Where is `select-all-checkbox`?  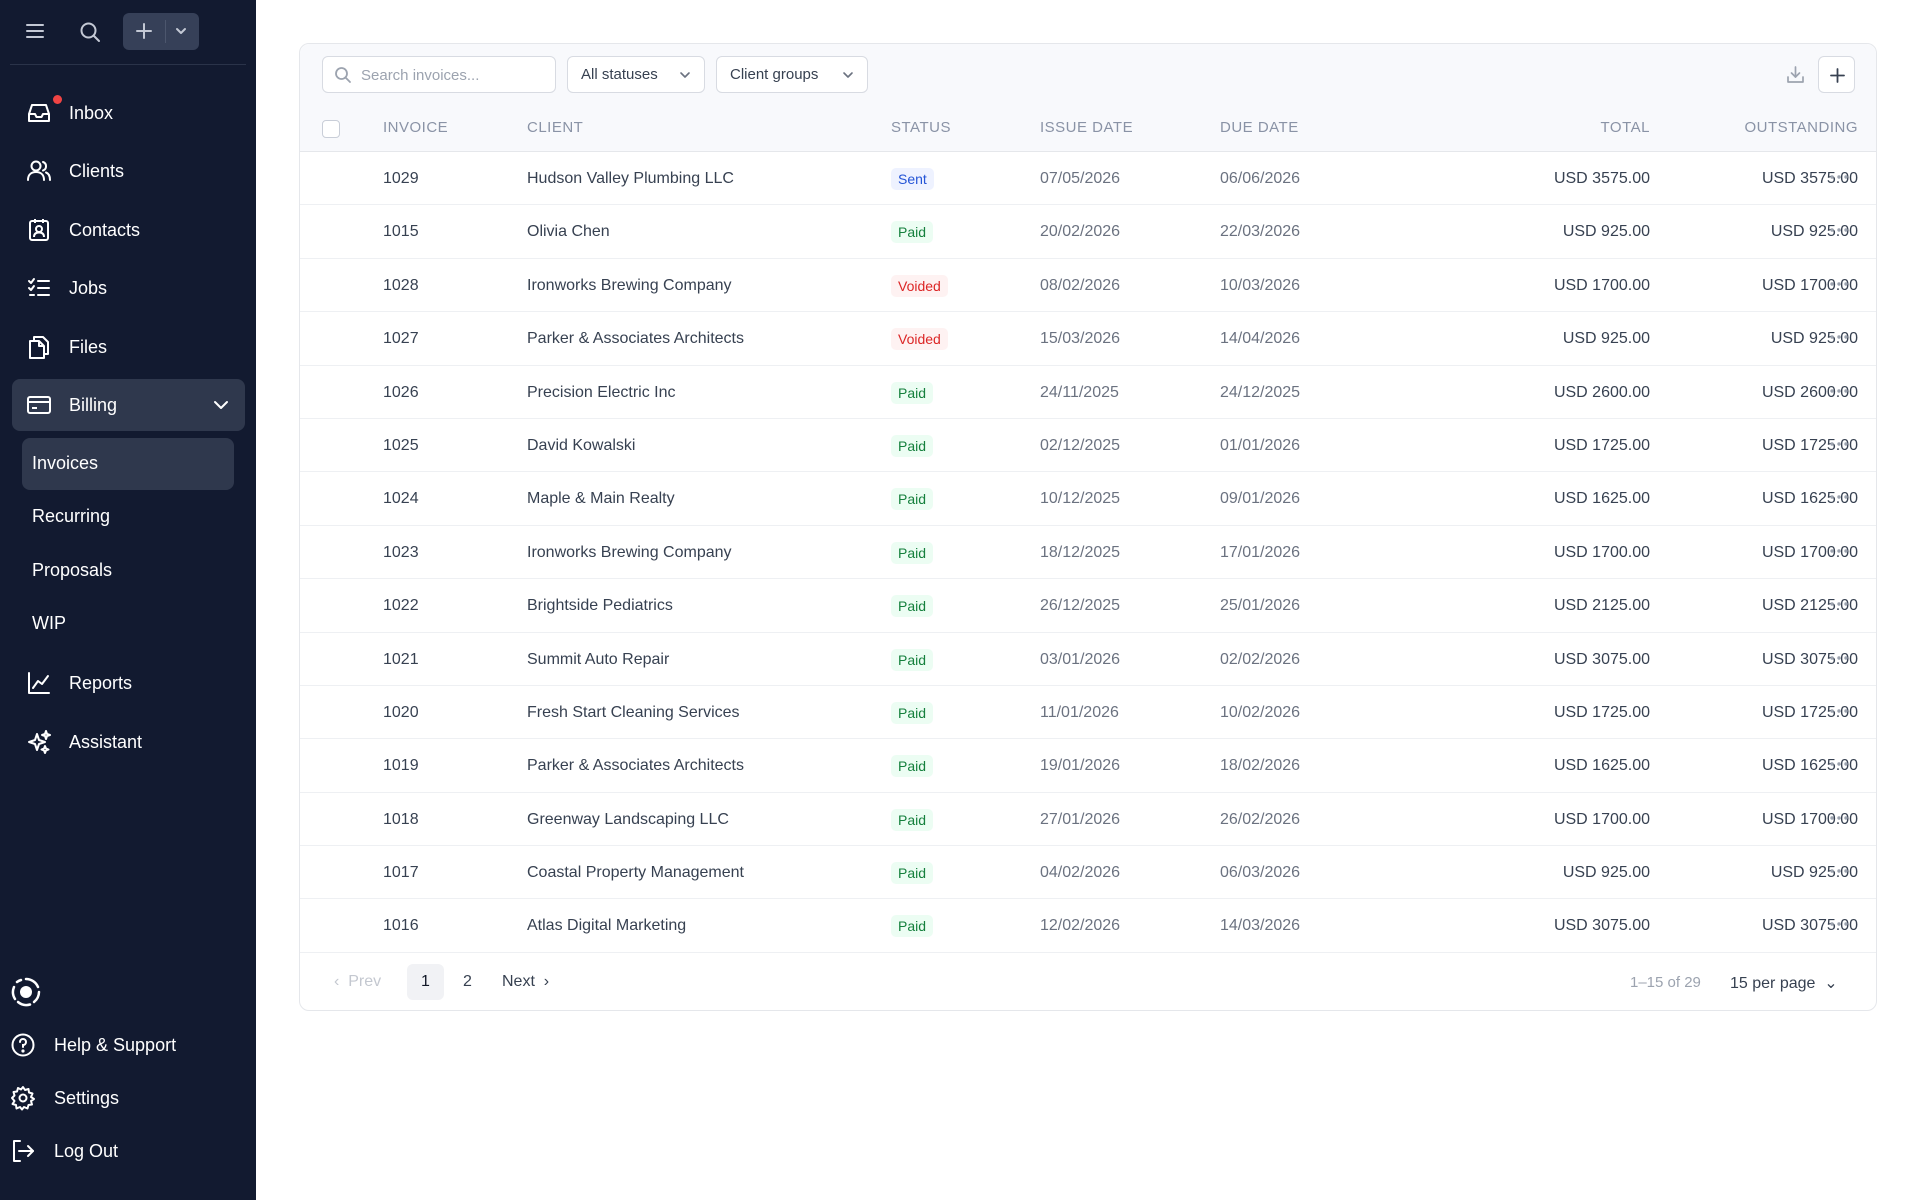
select-all-checkbox is located at coordinates (331, 129).